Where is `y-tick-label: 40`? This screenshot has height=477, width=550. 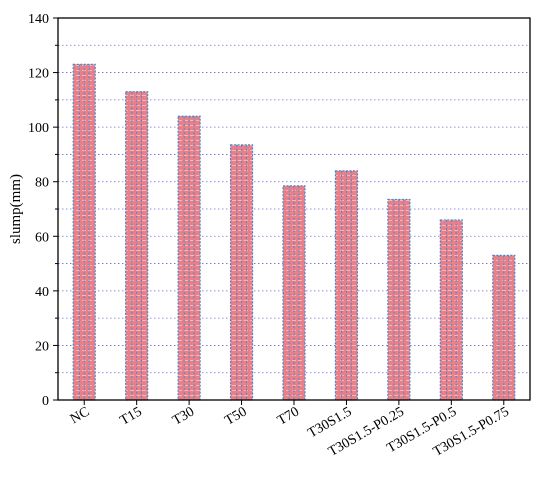
y-tick-label: 40 is located at coordinates (42, 292).